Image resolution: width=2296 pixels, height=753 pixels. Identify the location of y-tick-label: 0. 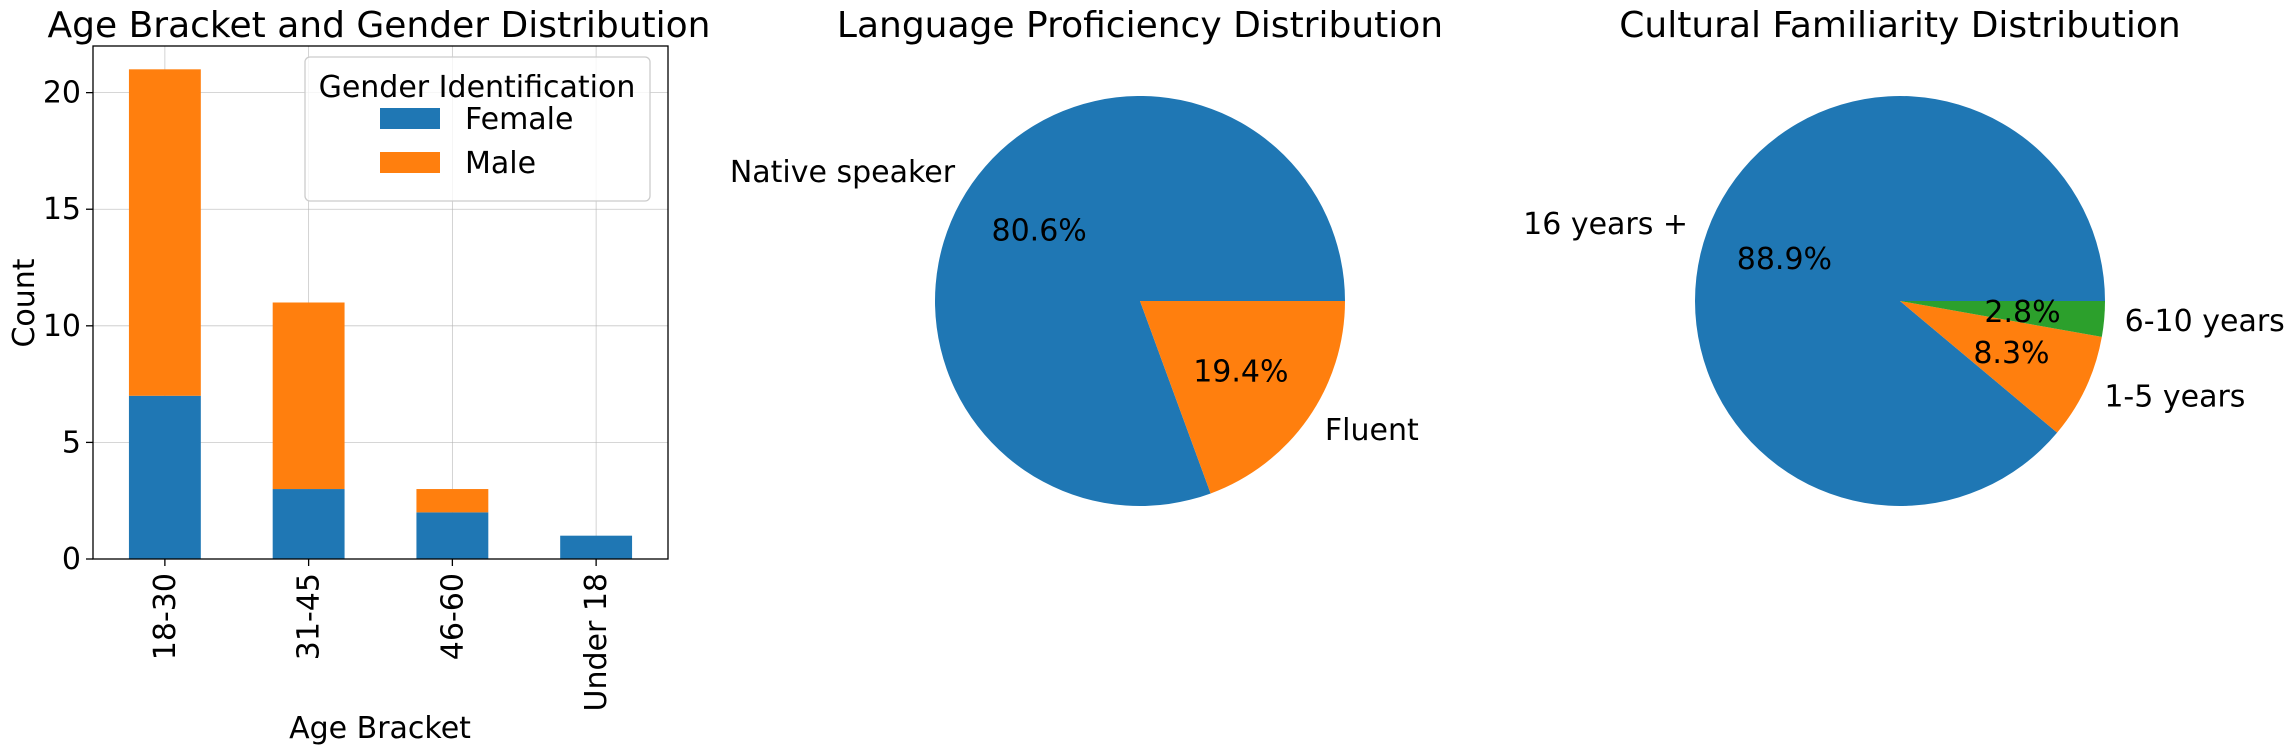
(71, 559).